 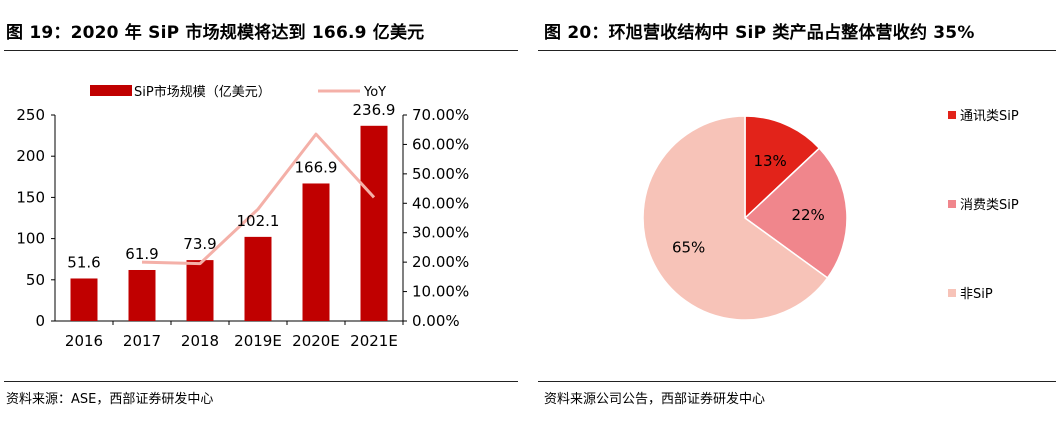 I want to click on pie-slice-label: 65%, so click(x=688, y=248).